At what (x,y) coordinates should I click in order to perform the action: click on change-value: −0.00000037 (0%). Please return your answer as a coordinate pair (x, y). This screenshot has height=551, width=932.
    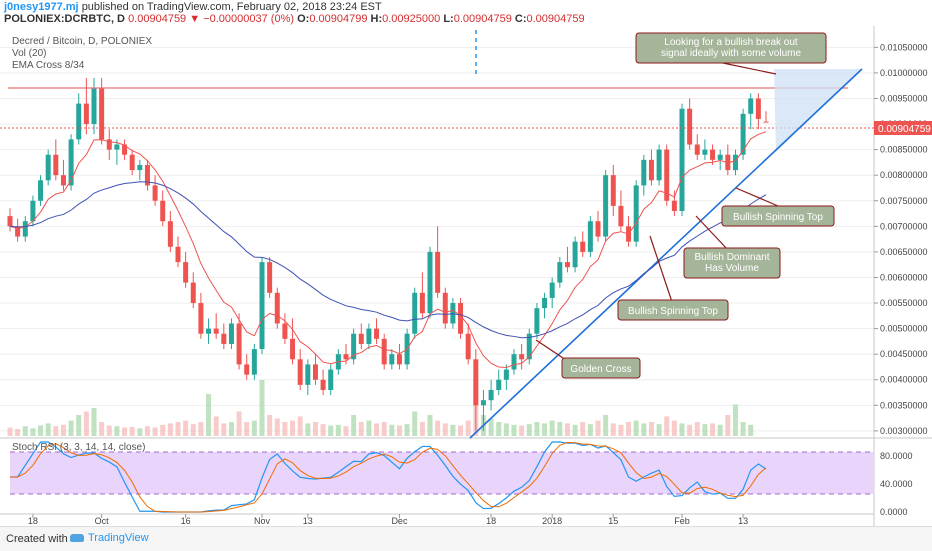
    Looking at the image, I should click on (249, 19).